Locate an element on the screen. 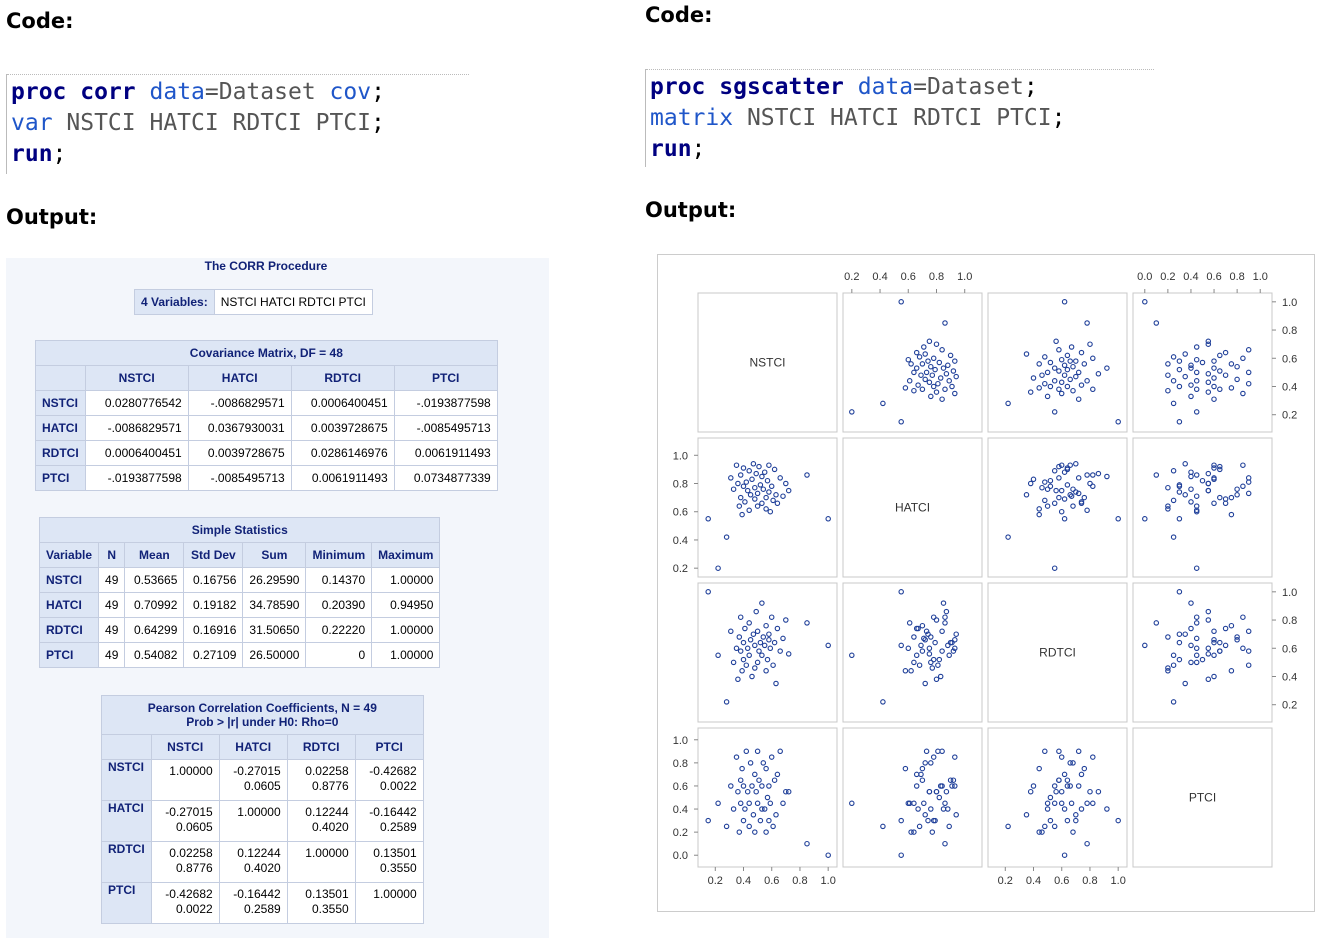  code-token: =Dataset is located at coordinates (968, 87).